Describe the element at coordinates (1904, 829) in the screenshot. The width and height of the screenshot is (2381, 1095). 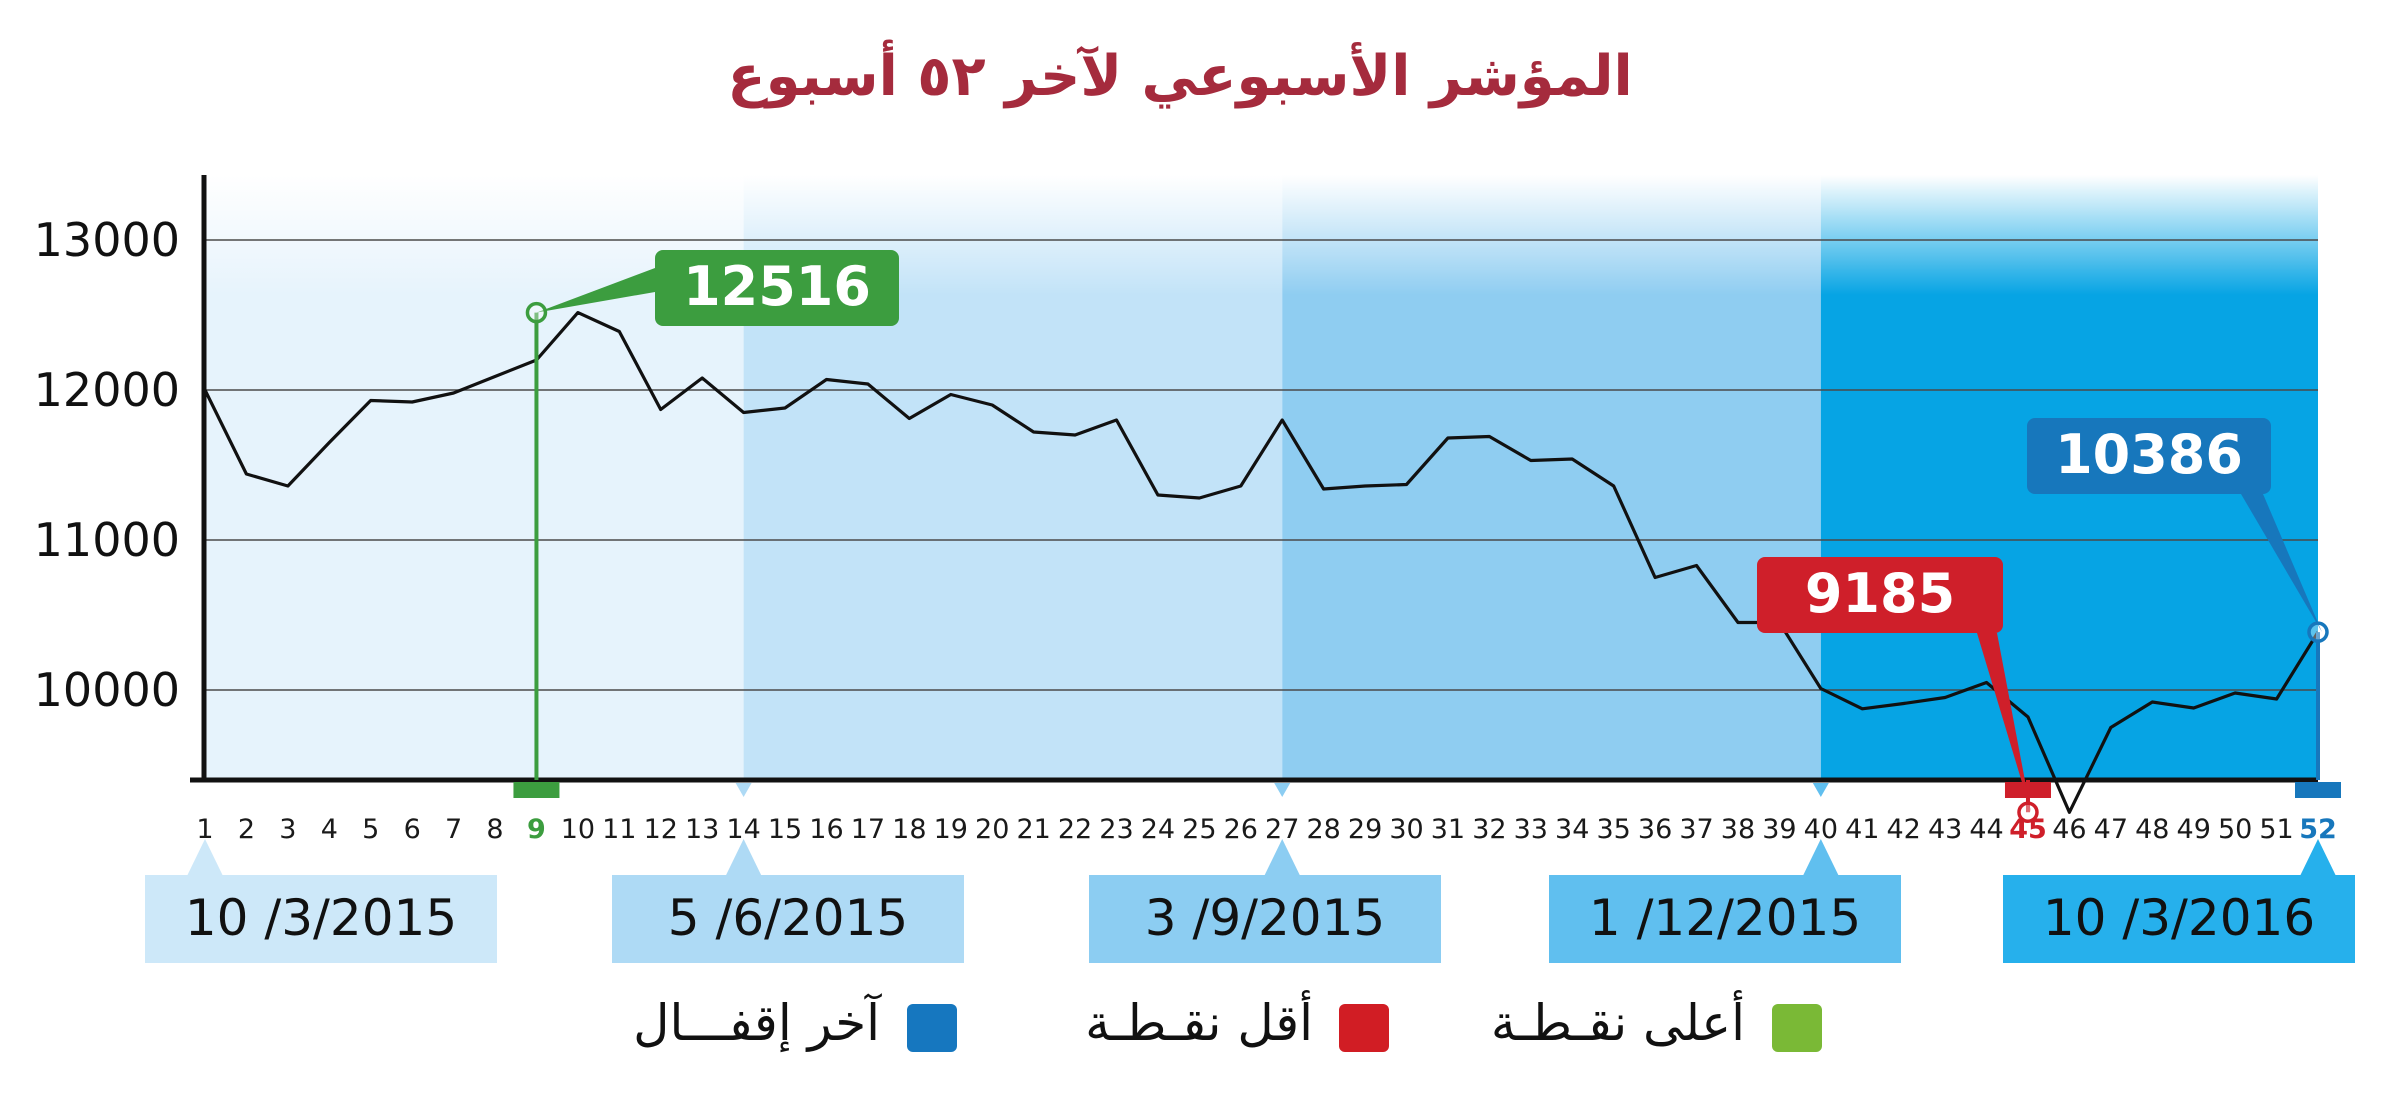
I see `x-tick-label: 42` at that location.